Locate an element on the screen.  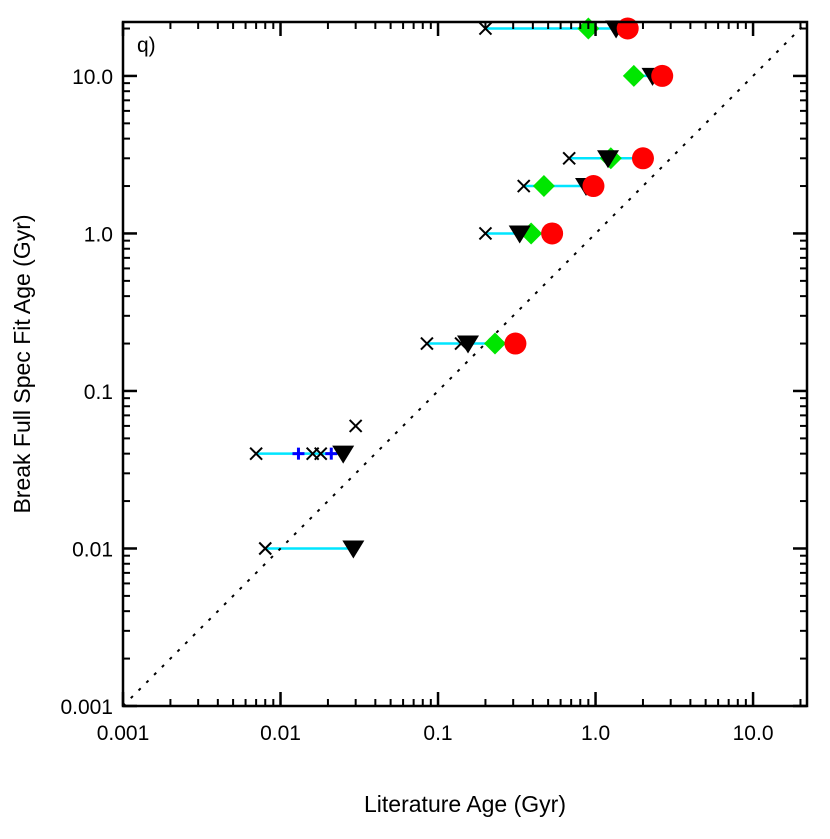
x-tick-label: 0.1 is located at coordinates (437, 733).